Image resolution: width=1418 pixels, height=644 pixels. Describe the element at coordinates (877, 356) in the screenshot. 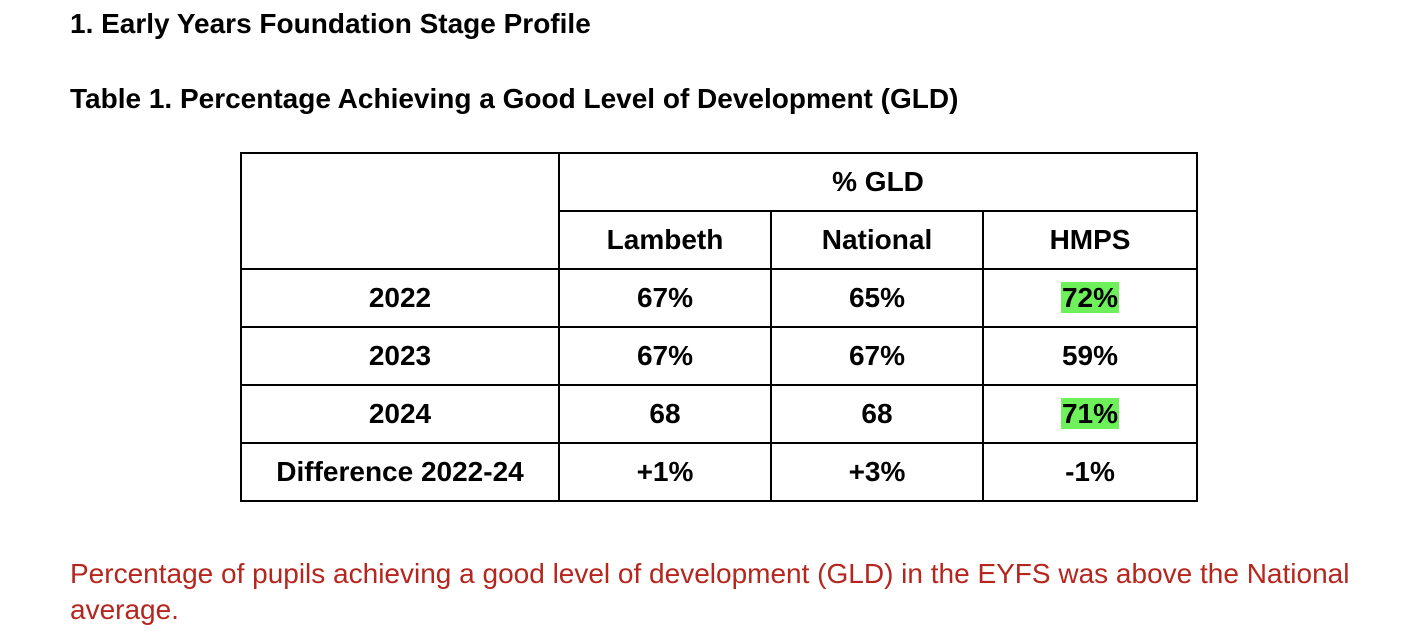

I see `cell-national: 67%` at that location.